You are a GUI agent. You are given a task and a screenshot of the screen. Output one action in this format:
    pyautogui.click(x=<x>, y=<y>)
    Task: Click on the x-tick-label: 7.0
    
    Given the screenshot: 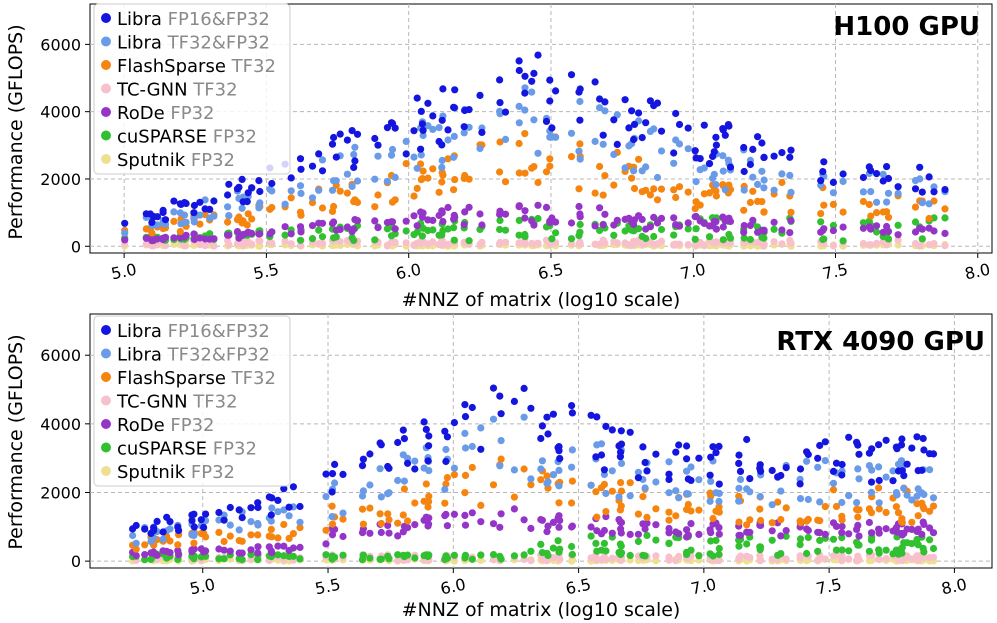 What is the action you would take?
    pyautogui.click(x=703, y=587)
    